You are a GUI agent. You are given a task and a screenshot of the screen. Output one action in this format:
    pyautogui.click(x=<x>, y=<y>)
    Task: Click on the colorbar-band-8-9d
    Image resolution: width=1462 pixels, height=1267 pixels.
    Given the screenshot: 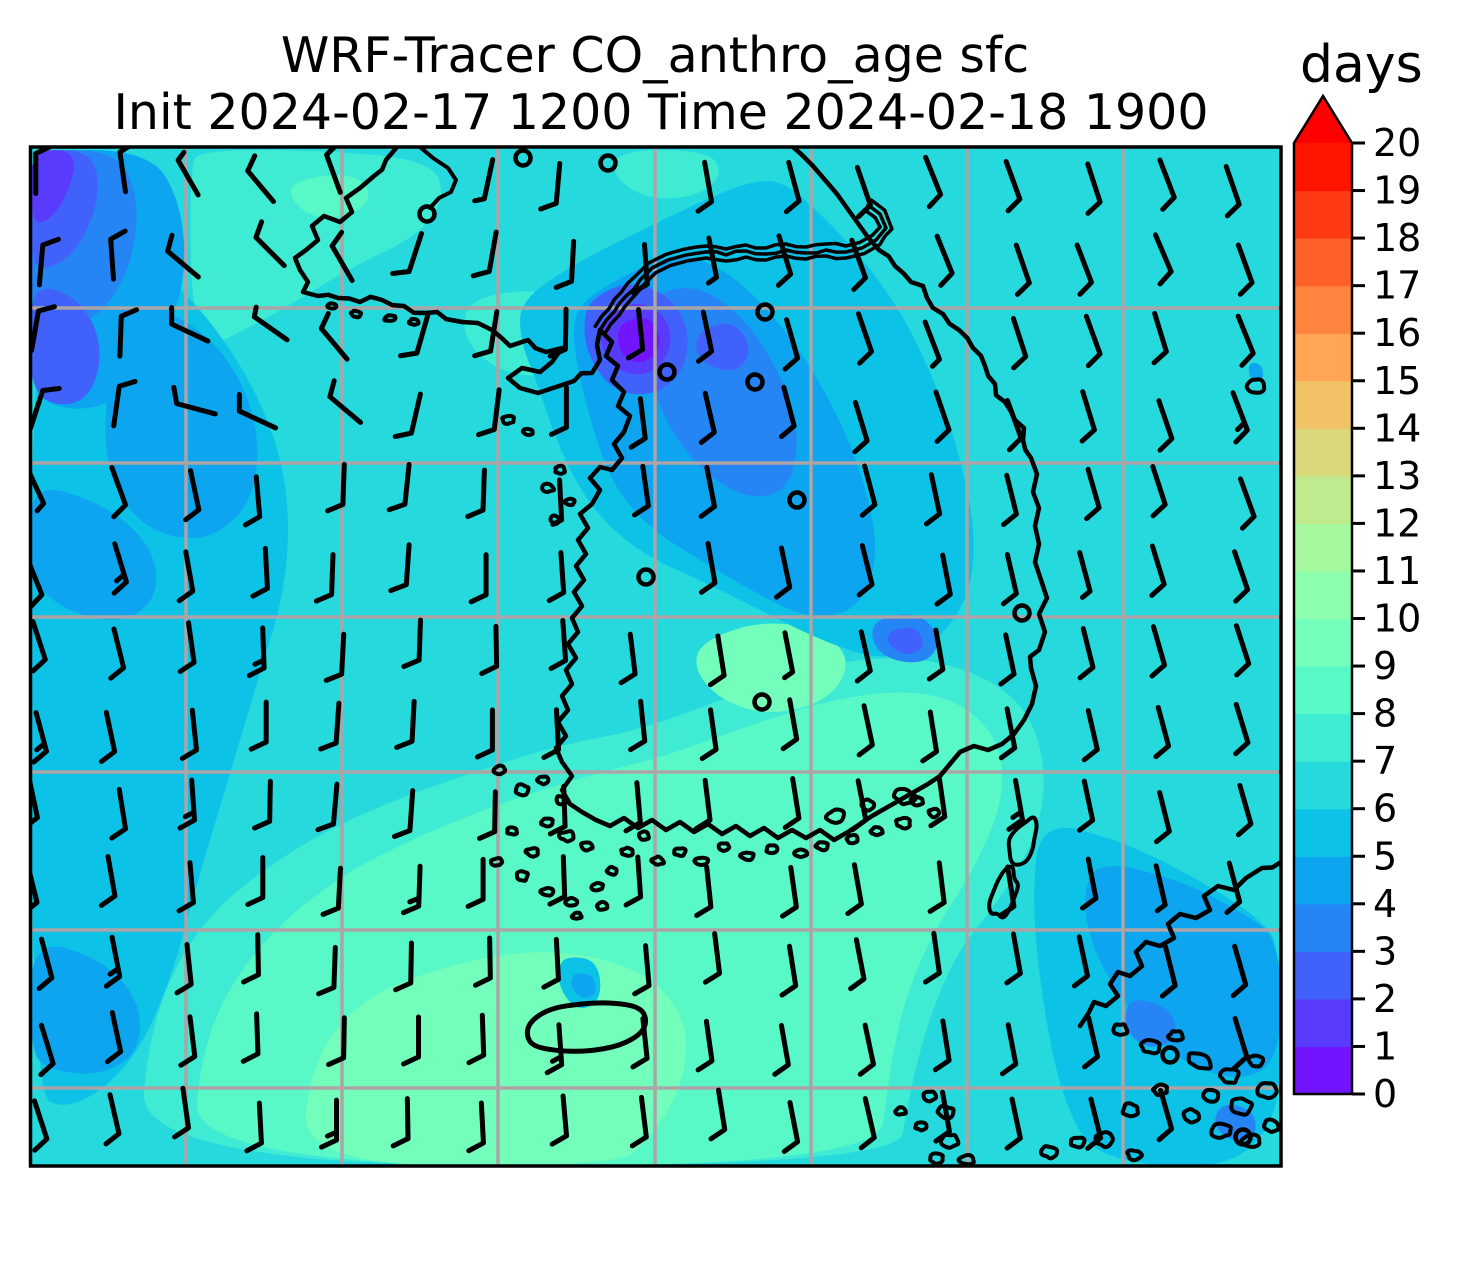 What is the action you would take?
    pyautogui.click(x=1323, y=690)
    